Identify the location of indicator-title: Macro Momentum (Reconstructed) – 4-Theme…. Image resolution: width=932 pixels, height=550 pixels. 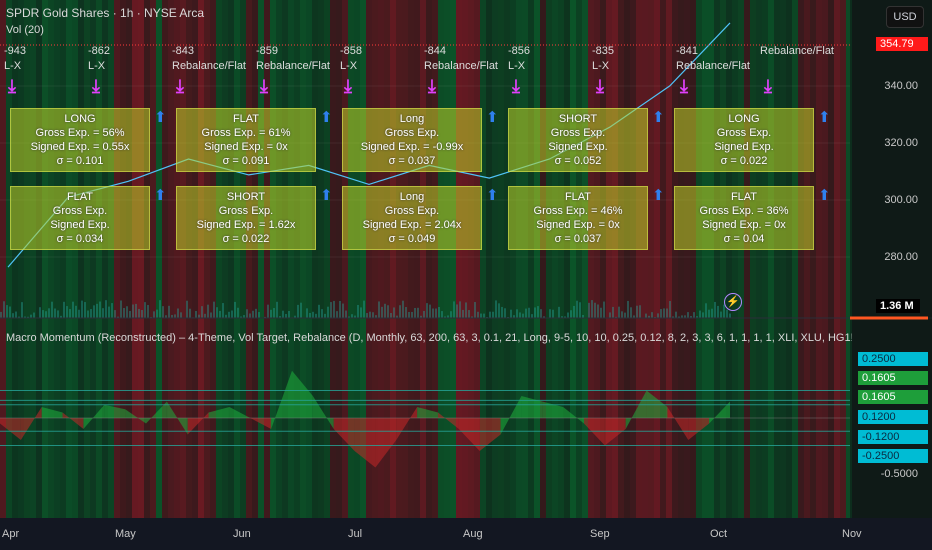
(429, 338).